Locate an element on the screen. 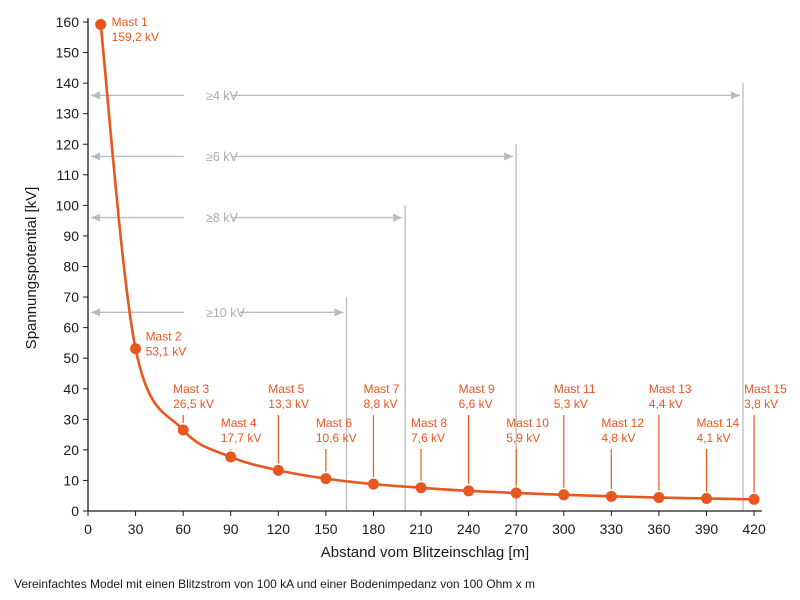  x-tick-label: 30 is located at coordinates (136, 529).